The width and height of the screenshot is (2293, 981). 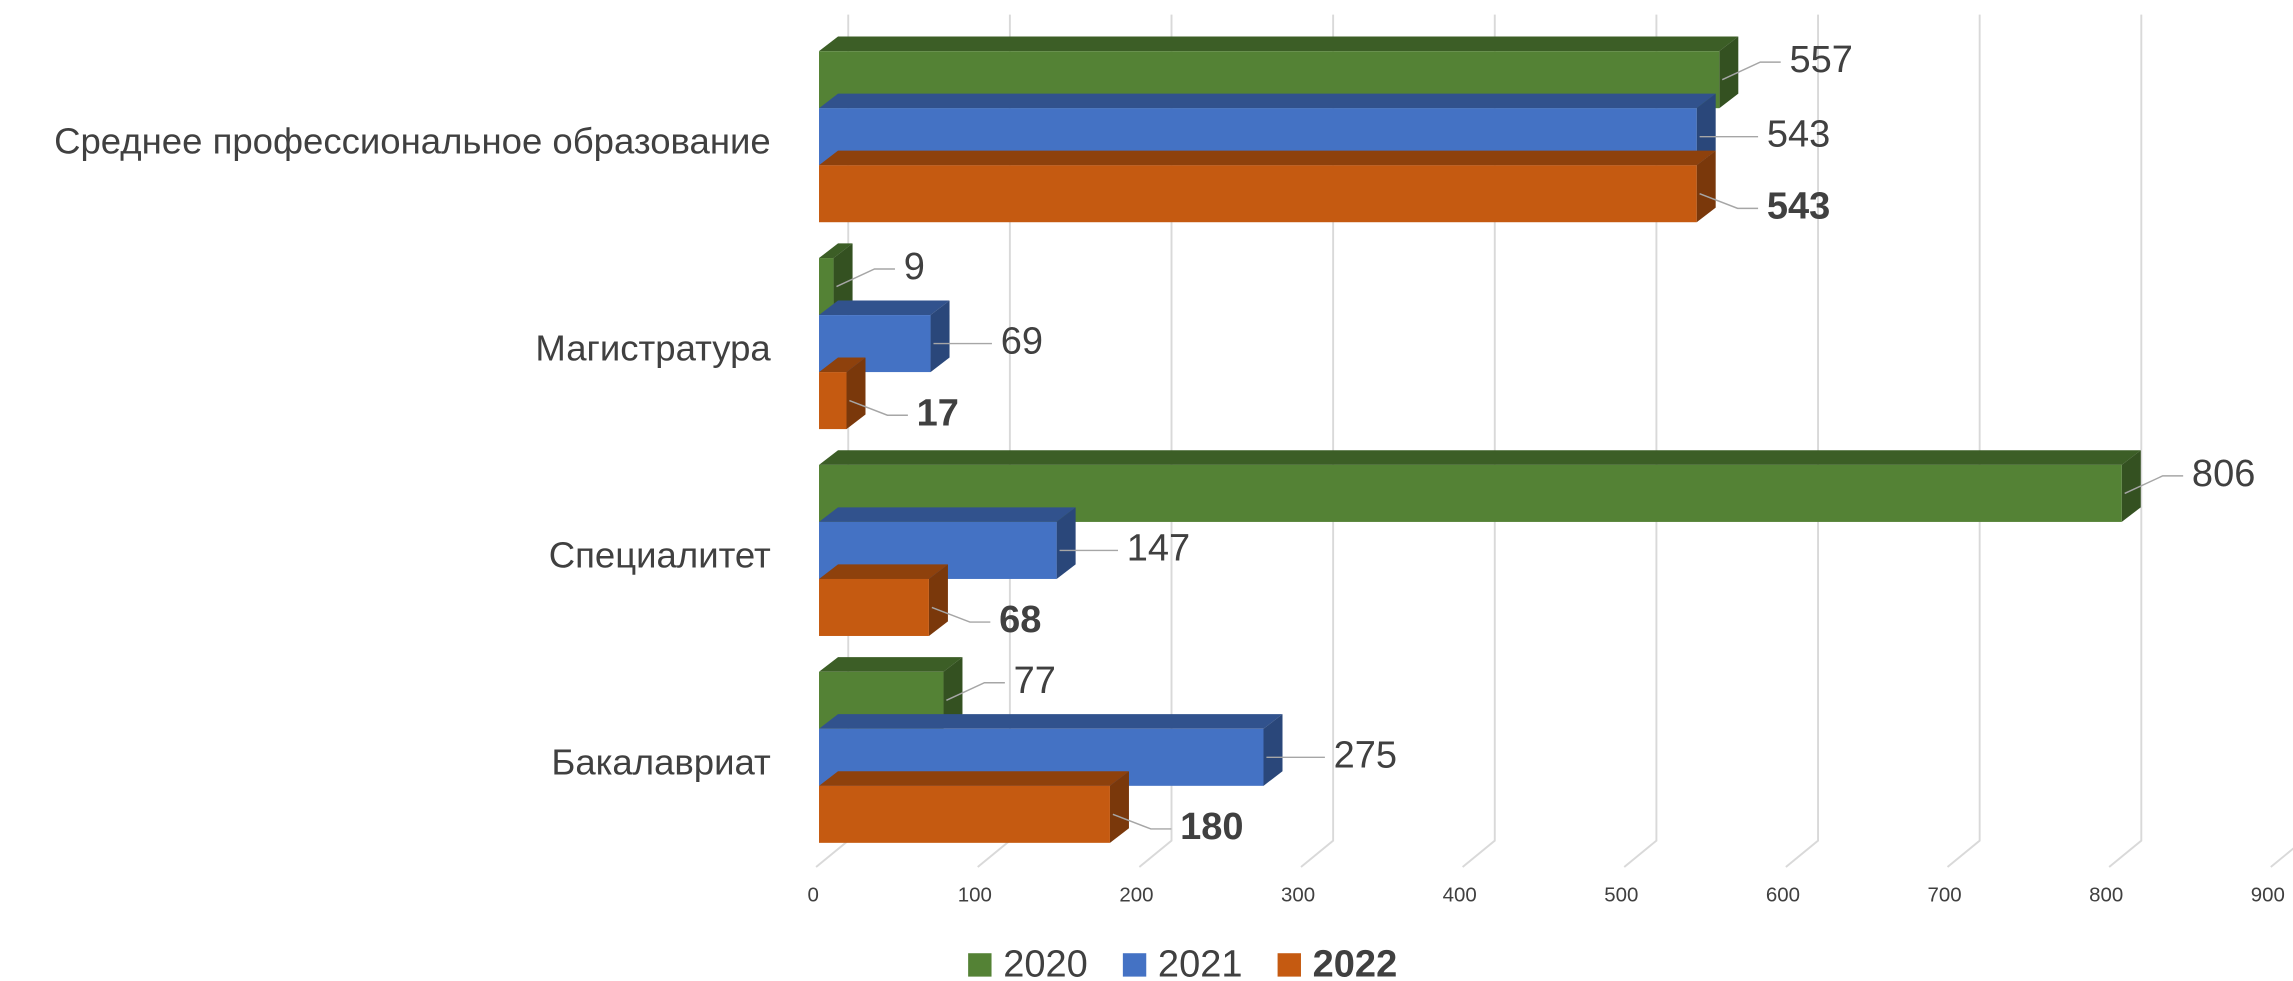 I want to click on x-tick-label: 200, so click(x=1136, y=895).